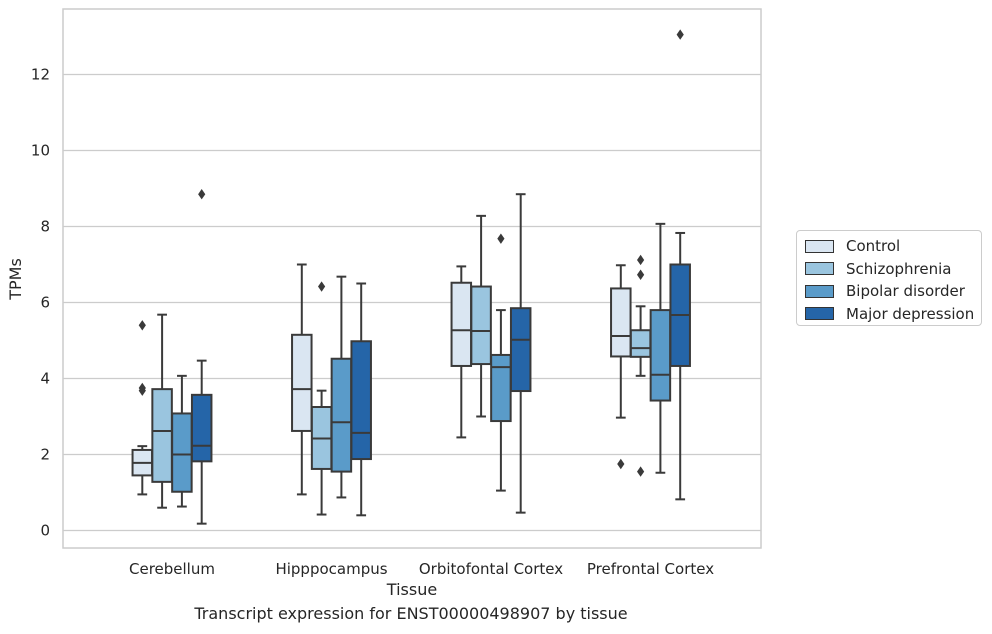 Image resolution: width=992 pixels, height=634 pixels. Describe the element at coordinates (40, 75) in the screenshot. I see `y-tick-label-12: 12` at that location.